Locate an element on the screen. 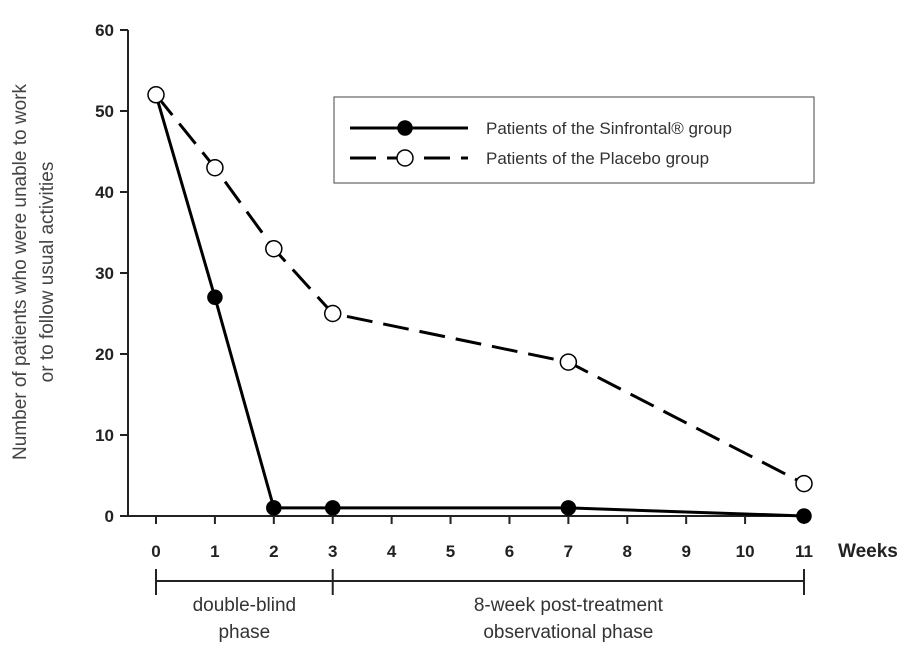  legend-label-2: Patients of the Placebo group is located at coordinates (597, 158).